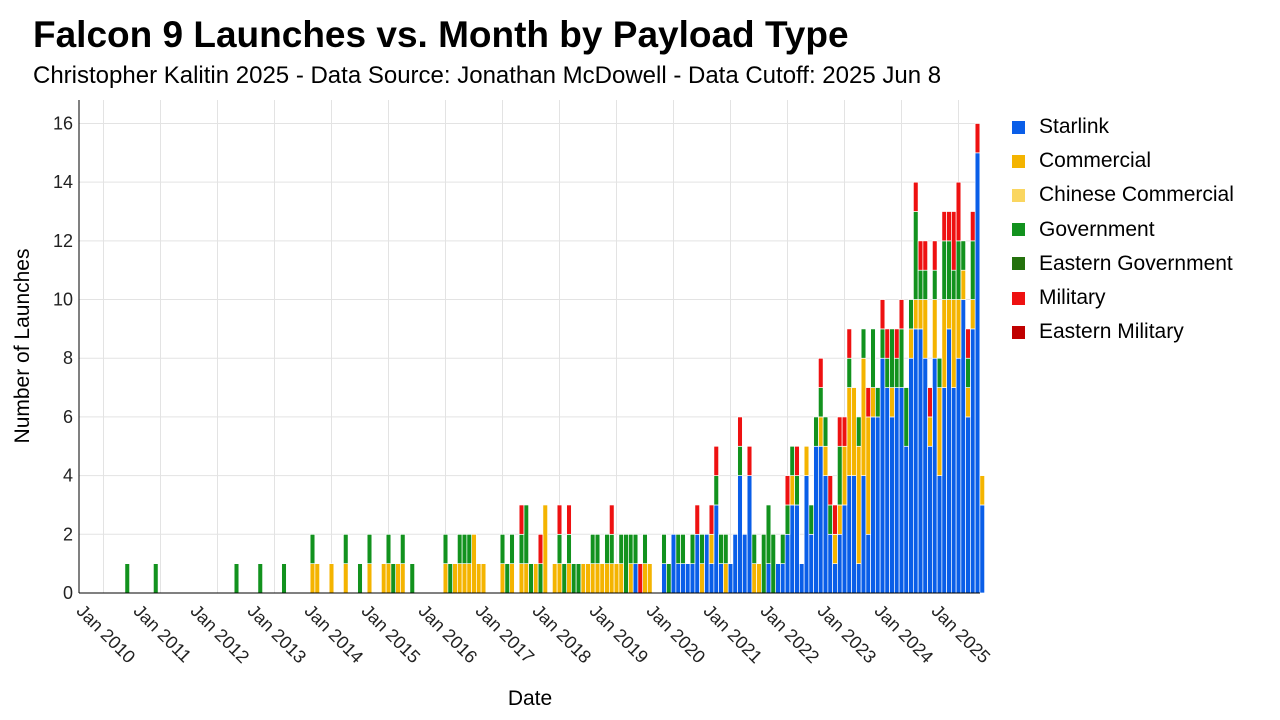 The width and height of the screenshot is (1280, 720). What do you see at coordinates (220, 634) in the screenshot?
I see `x-tick-label: Jan 2012` at bounding box center [220, 634].